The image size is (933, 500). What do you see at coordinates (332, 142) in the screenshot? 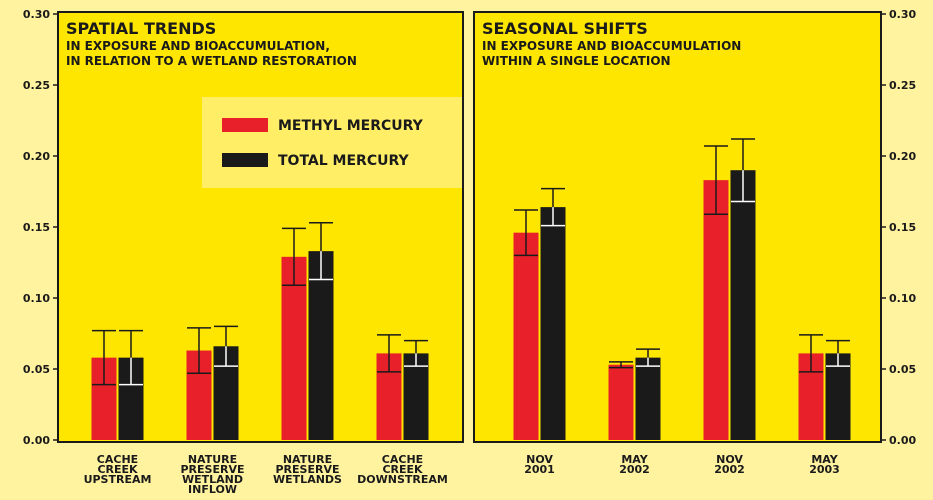
I see `legend-box` at bounding box center [332, 142].